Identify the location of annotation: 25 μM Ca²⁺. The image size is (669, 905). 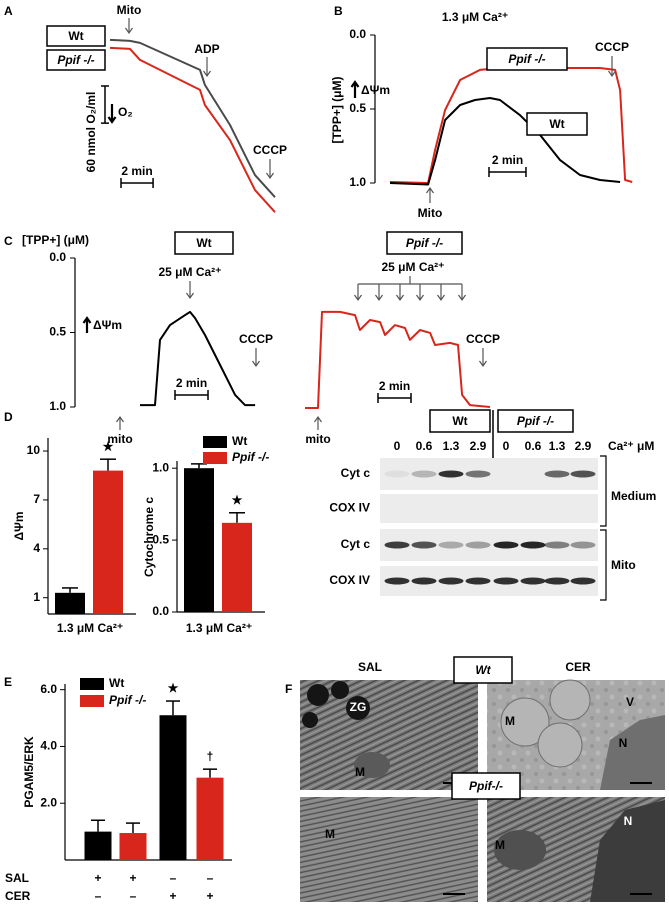
(189, 272).